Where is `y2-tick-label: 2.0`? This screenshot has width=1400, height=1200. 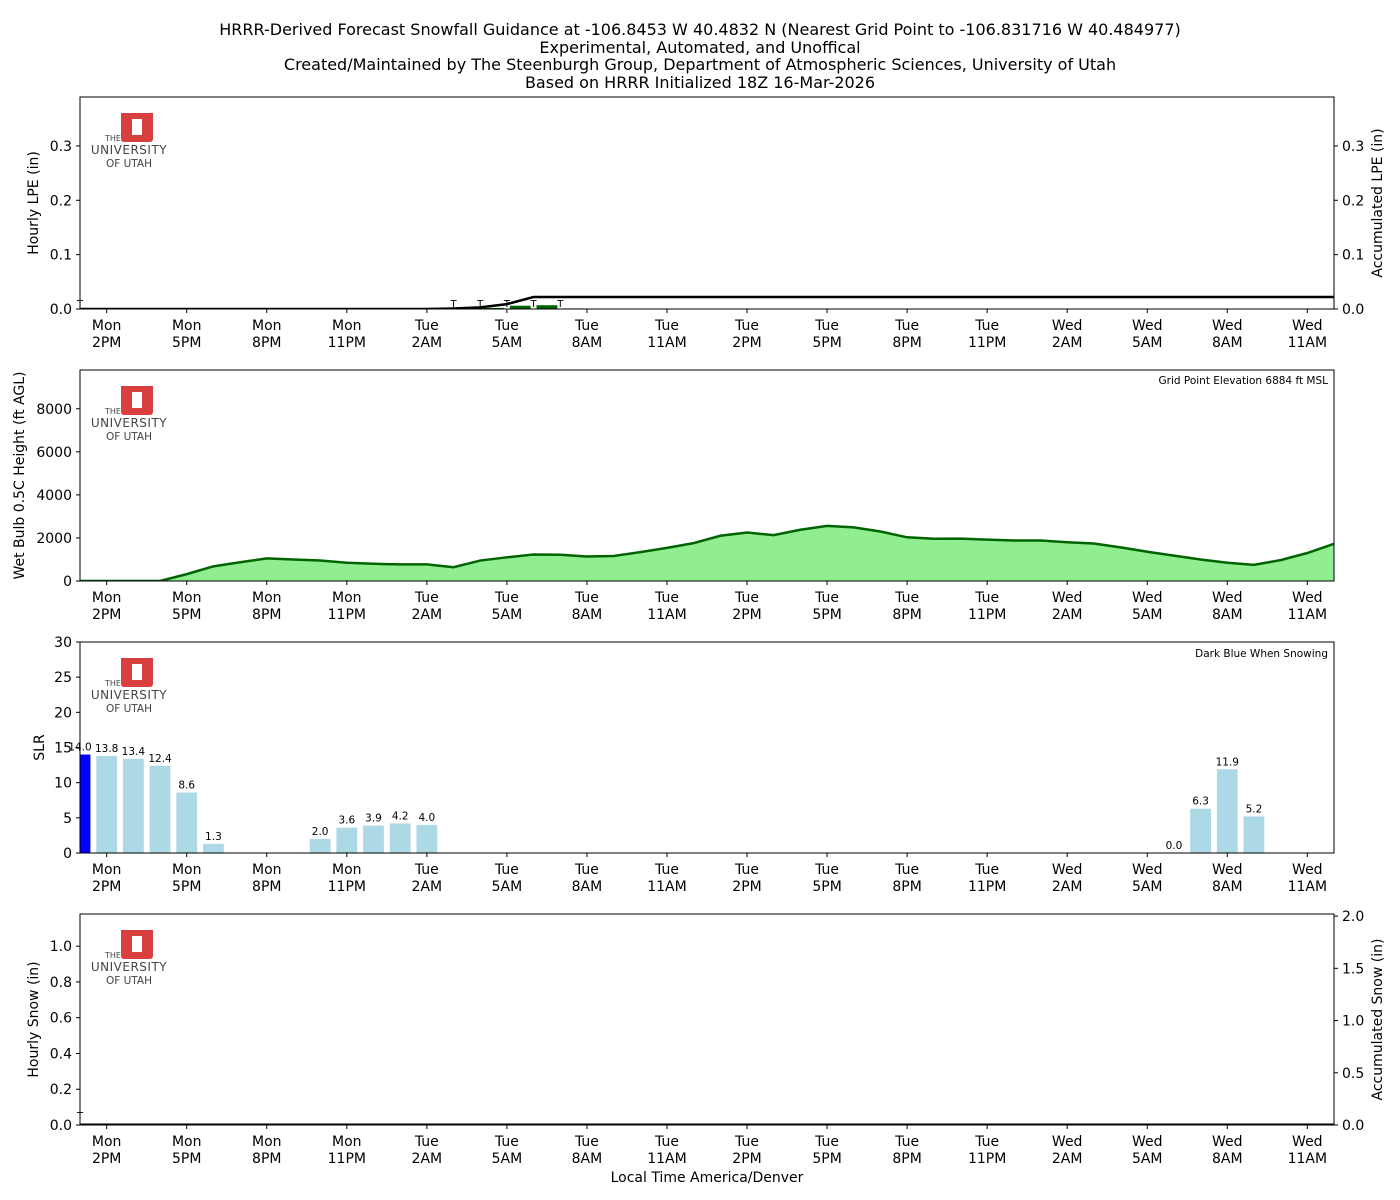 y2-tick-label: 2.0 is located at coordinates (1353, 917).